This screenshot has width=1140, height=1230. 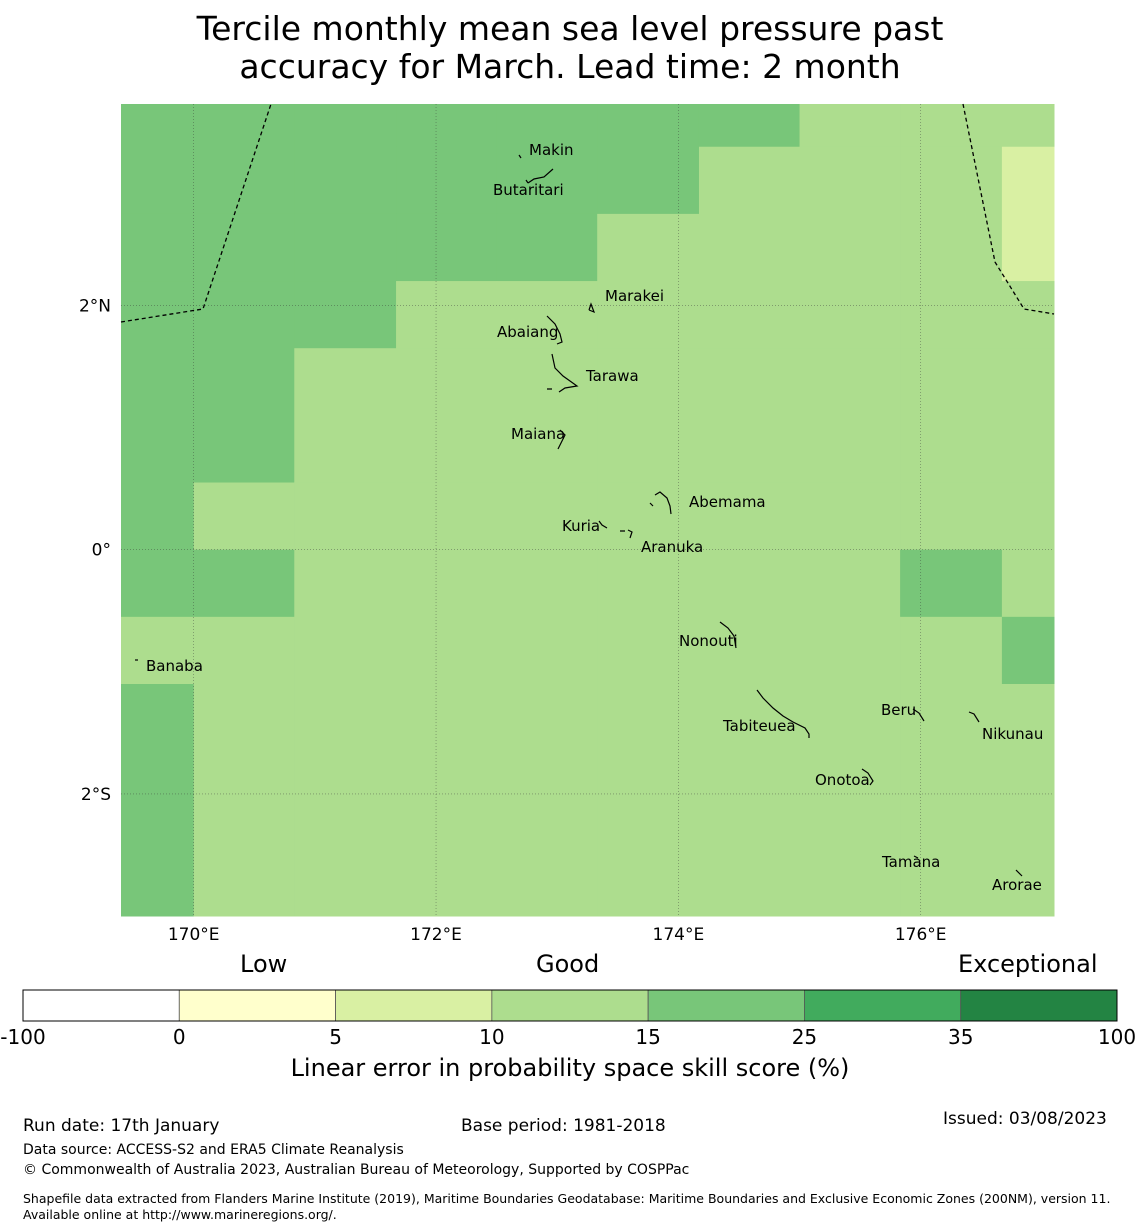 I want to click on island-label: Arorae, so click(x=1017, y=885).